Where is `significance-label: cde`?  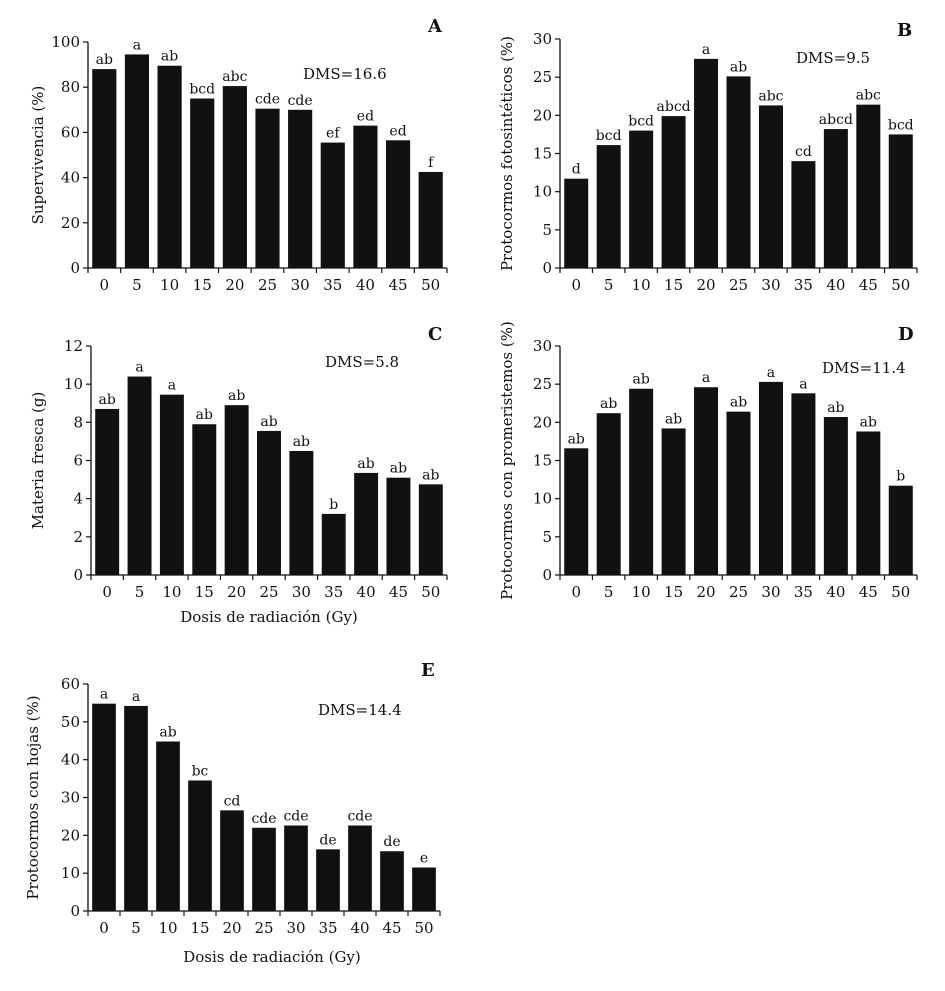
significance-label: cde is located at coordinates (300, 101).